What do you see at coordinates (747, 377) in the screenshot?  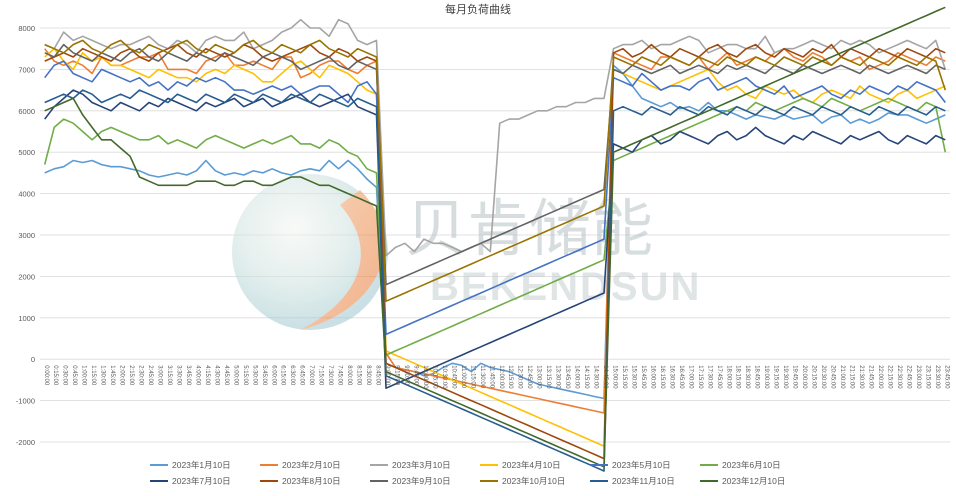 I see `x-tick-label: 18:30:00` at bounding box center [747, 377].